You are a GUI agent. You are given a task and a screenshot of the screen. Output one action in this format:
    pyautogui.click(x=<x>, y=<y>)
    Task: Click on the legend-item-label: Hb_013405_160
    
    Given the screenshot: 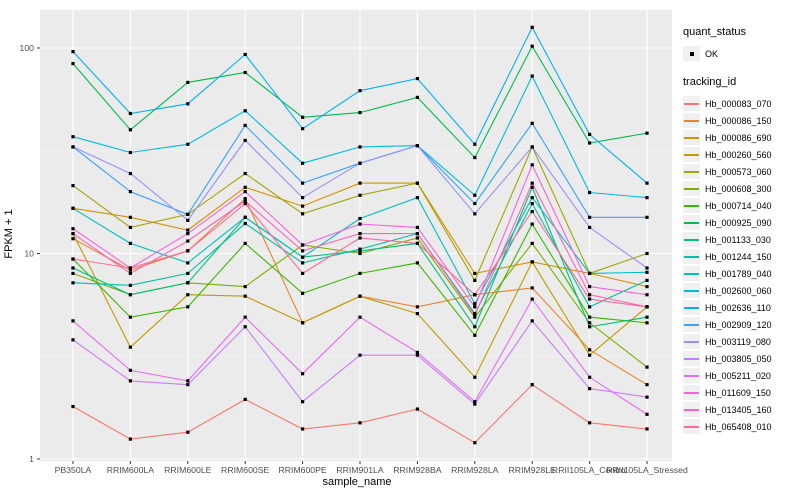 What is the action you would take?
    pyautogui.click(x=738, y=409)
    